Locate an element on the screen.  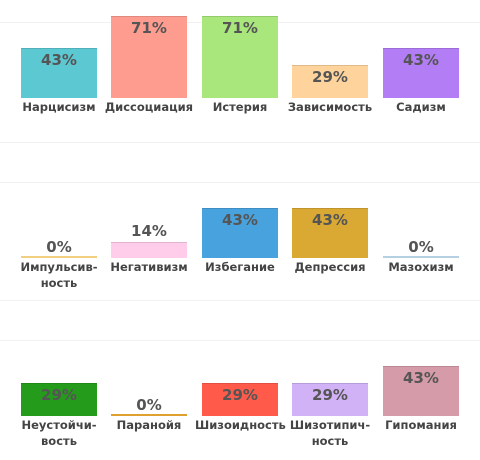
category-label: Депрессия is located at coordinates (330, 267).